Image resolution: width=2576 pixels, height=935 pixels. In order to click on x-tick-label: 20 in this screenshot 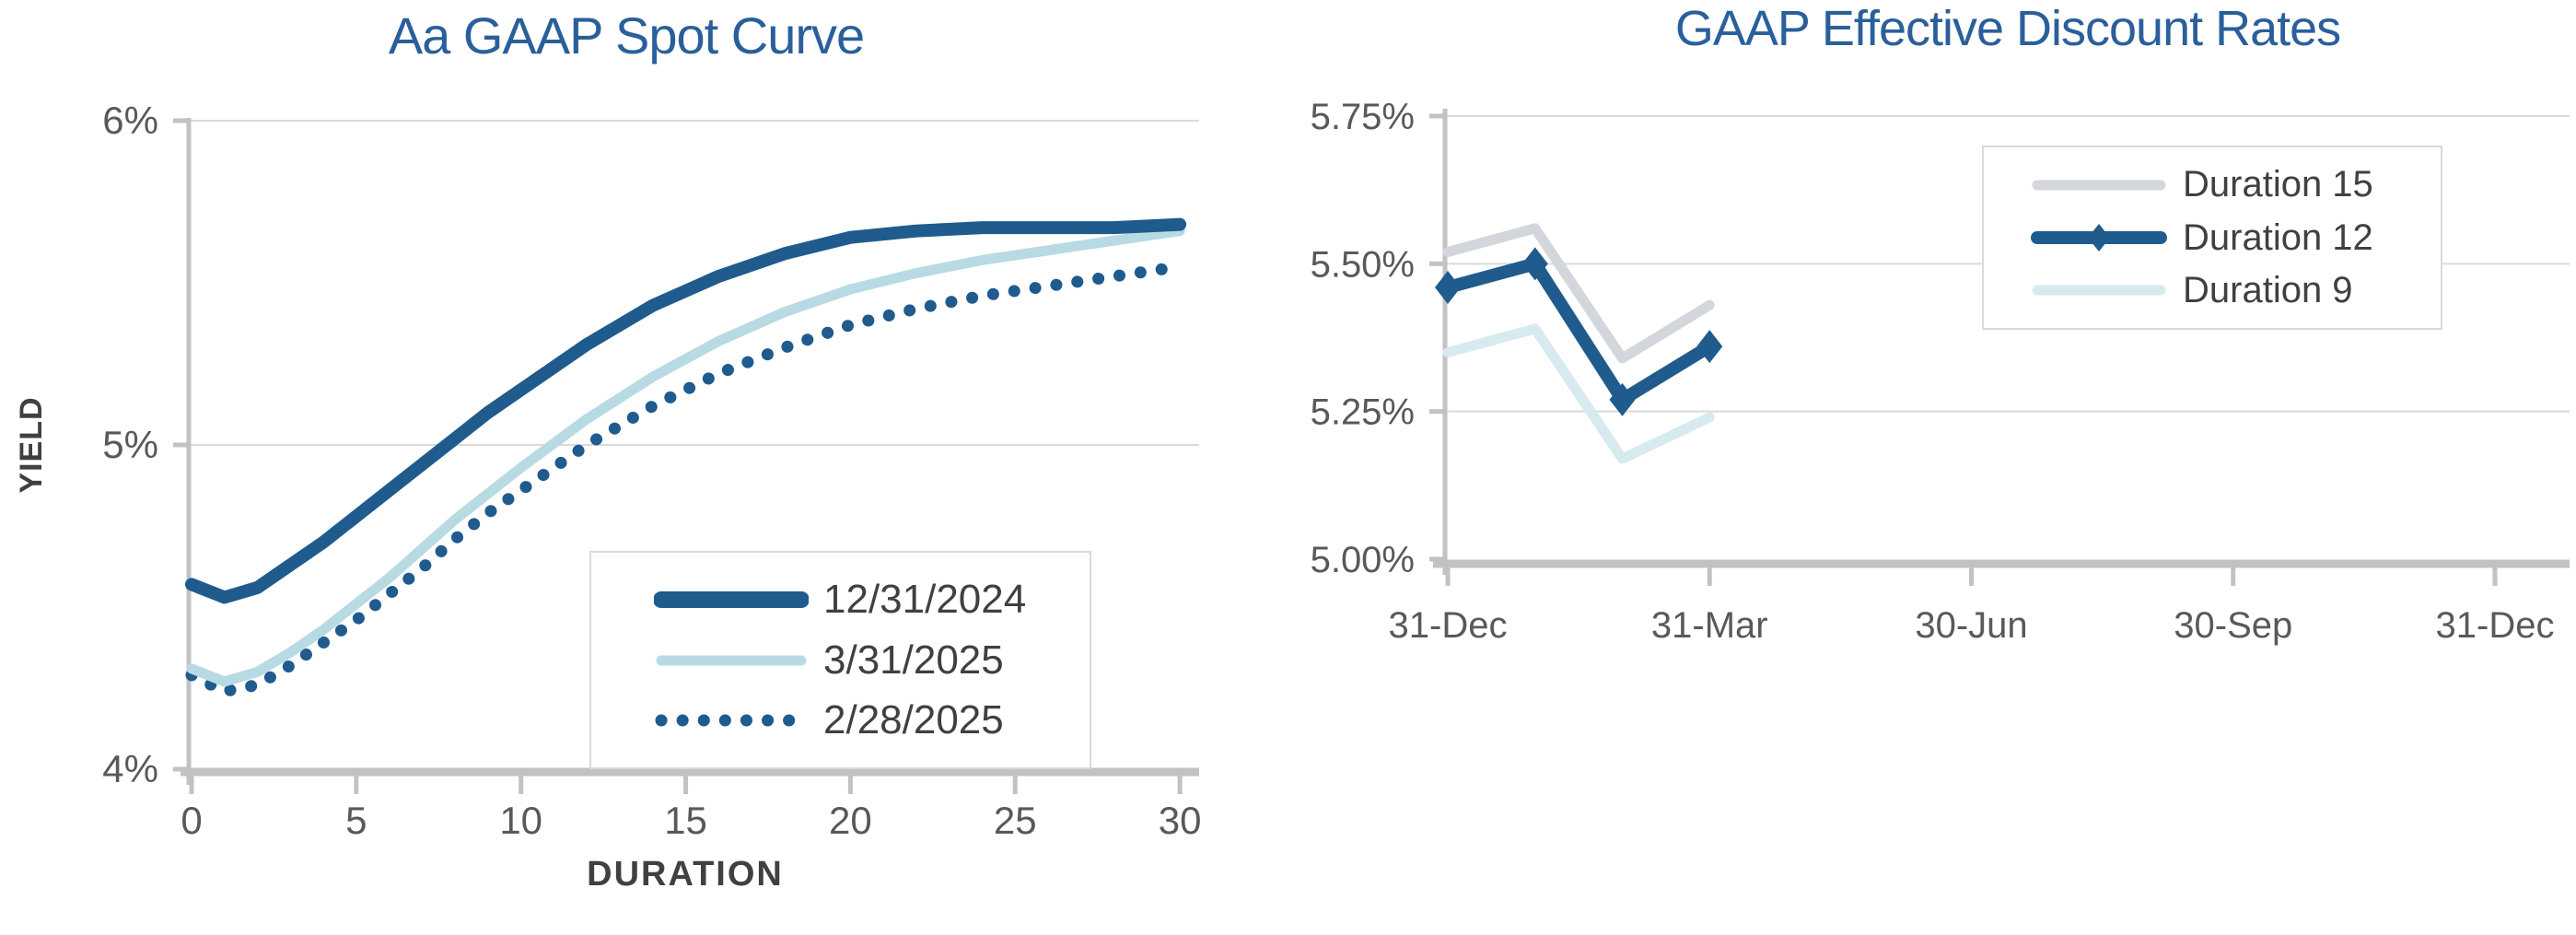, I will do `click(850, 820)`.